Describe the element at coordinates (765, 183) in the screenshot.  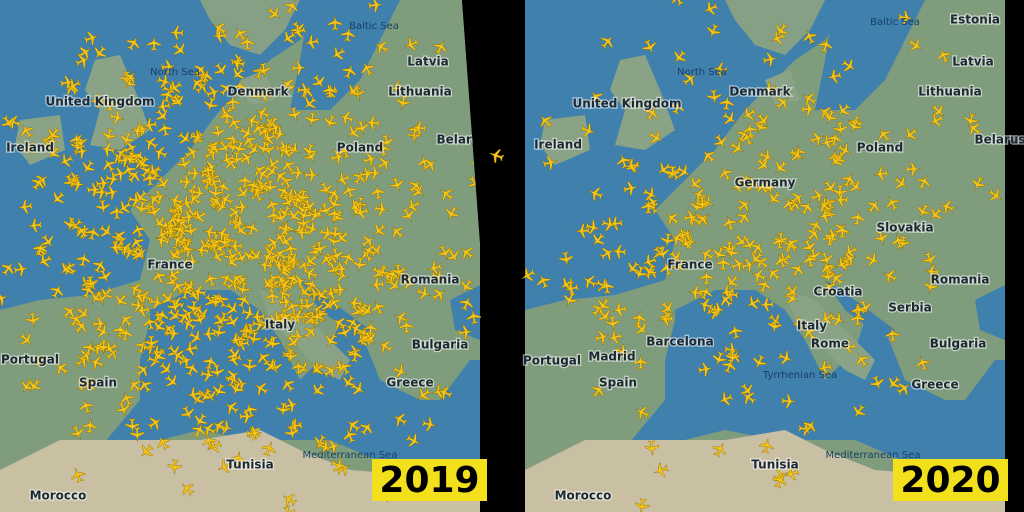
I see `place-label: Germany` at that location.